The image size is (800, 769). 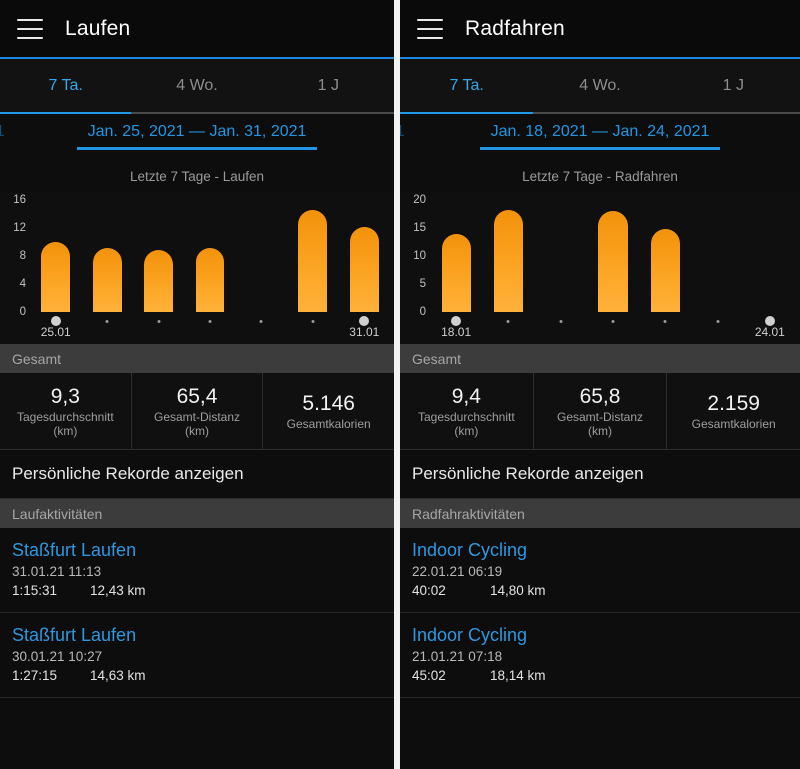 I want to click on activity-duration: 40:02, so click(x=429, y=590).